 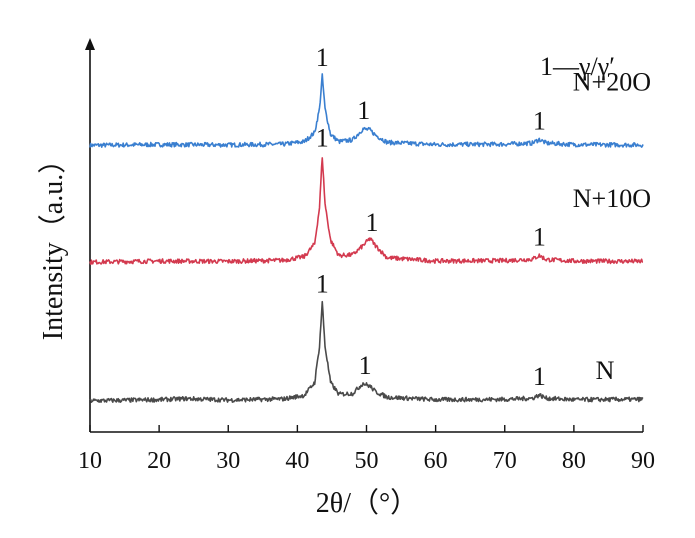 I want to click on x-tick-label: 60, so click(x=436, y=461).